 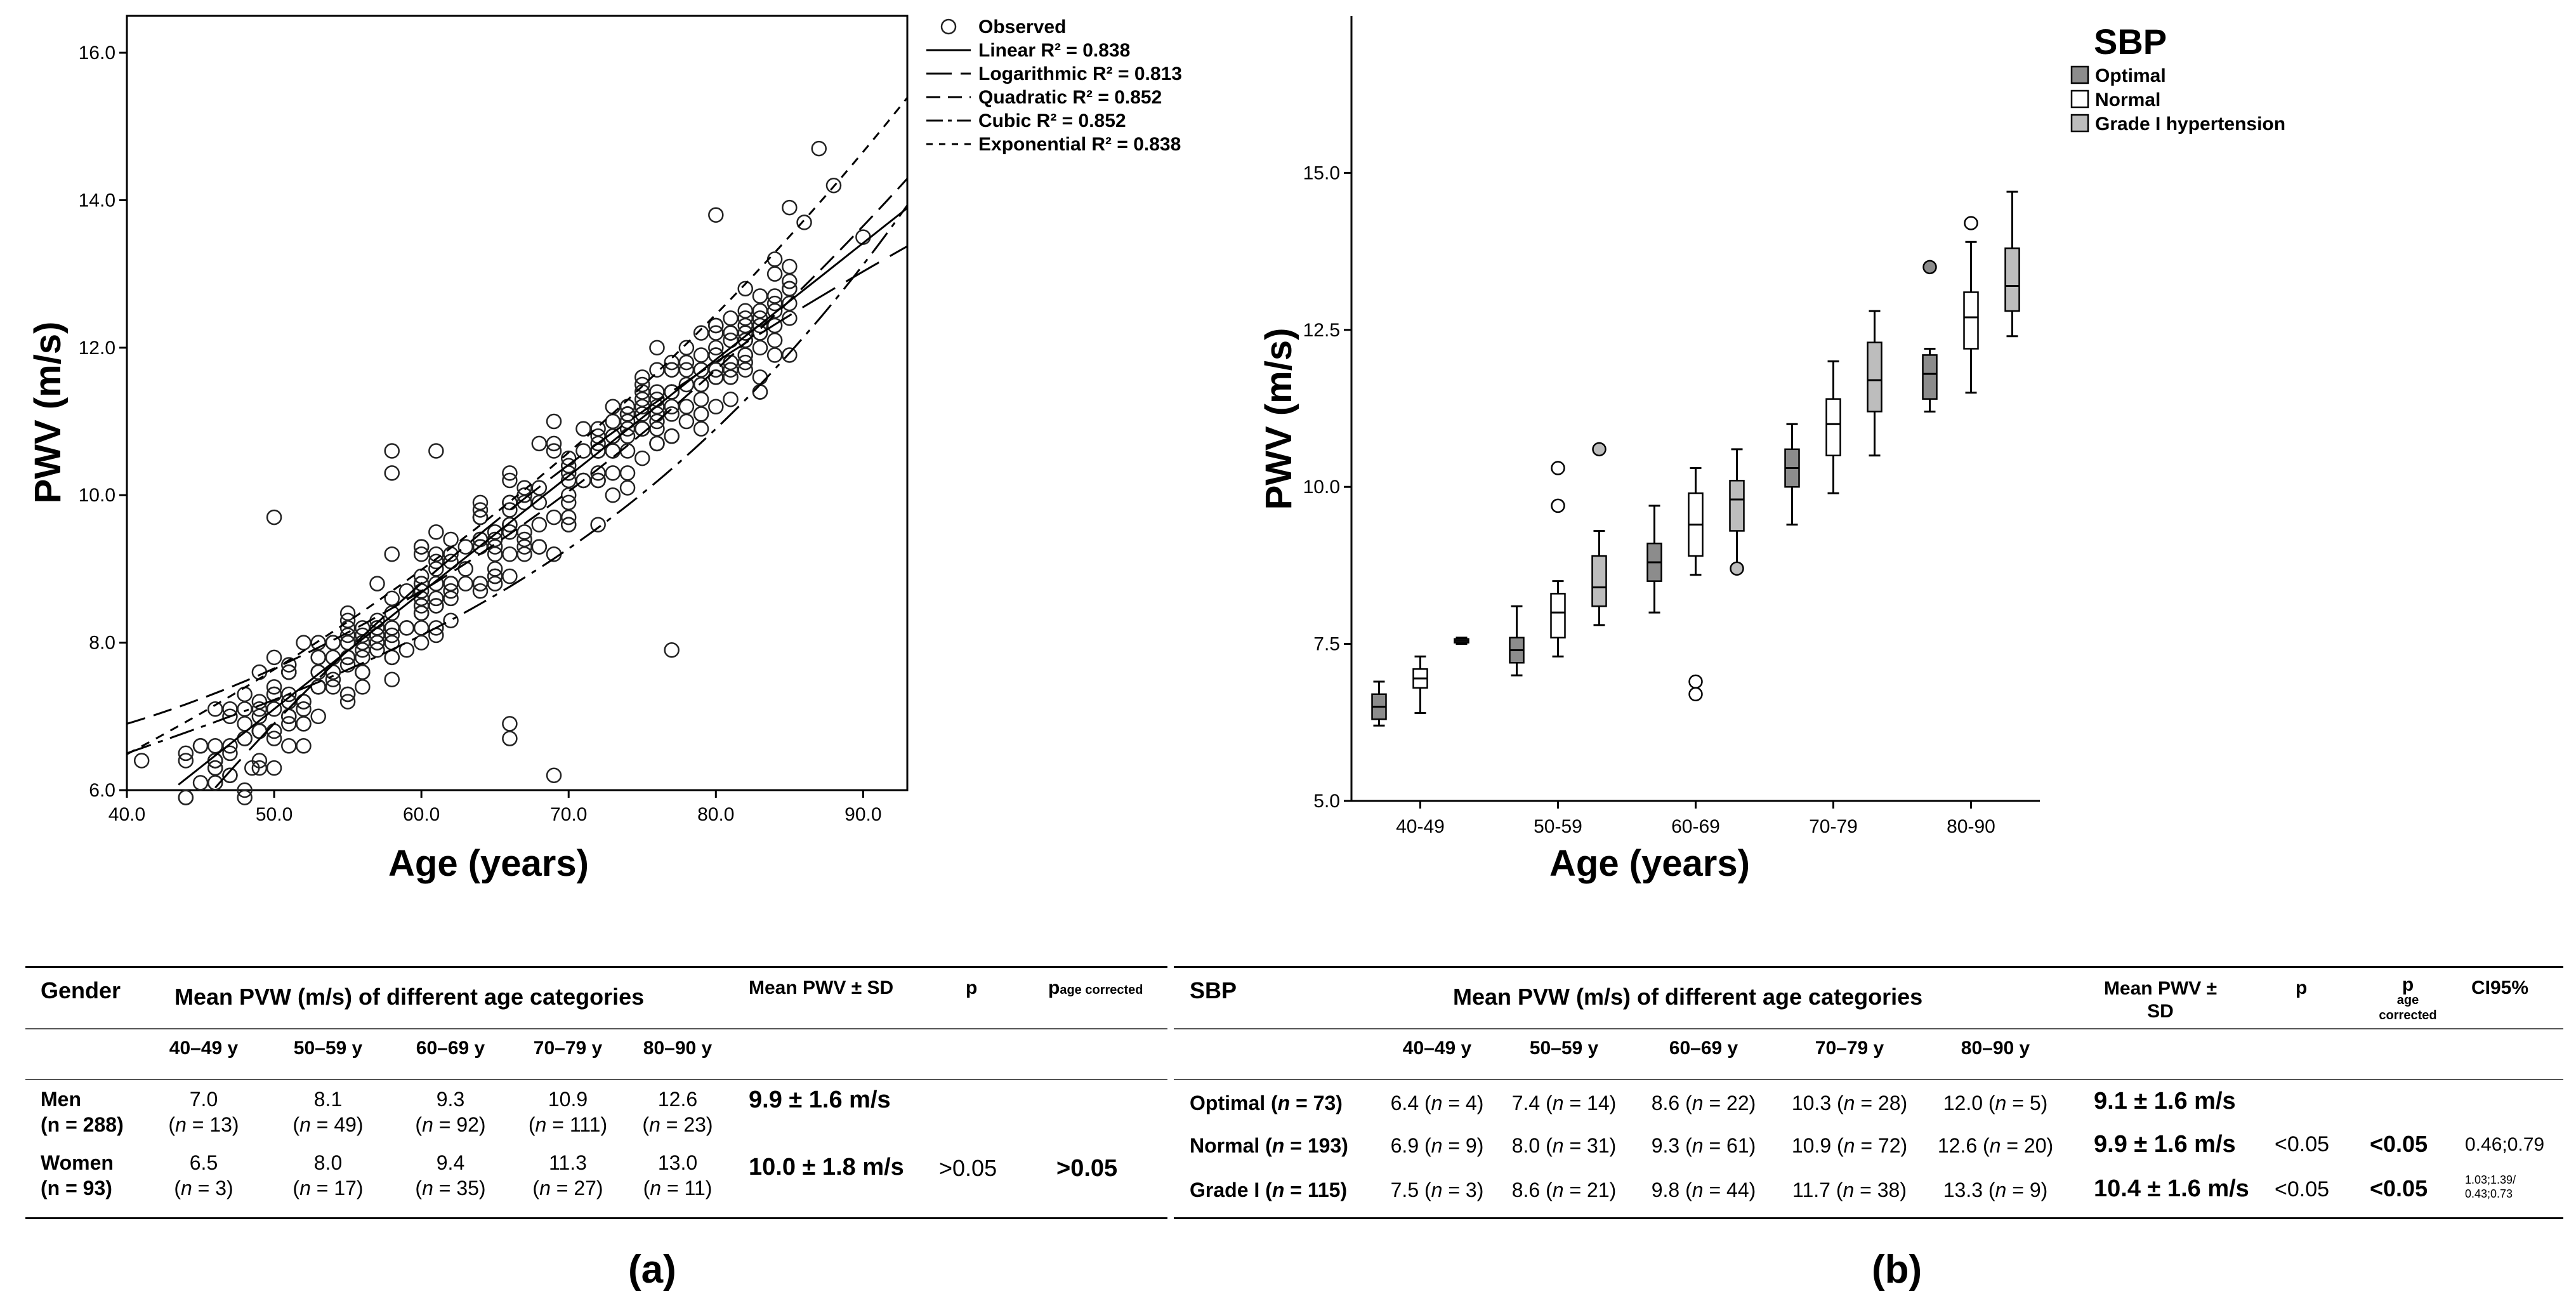 I want to click on table-a-cell: 8.0 (n = 17), so click(x=328, y=1175).